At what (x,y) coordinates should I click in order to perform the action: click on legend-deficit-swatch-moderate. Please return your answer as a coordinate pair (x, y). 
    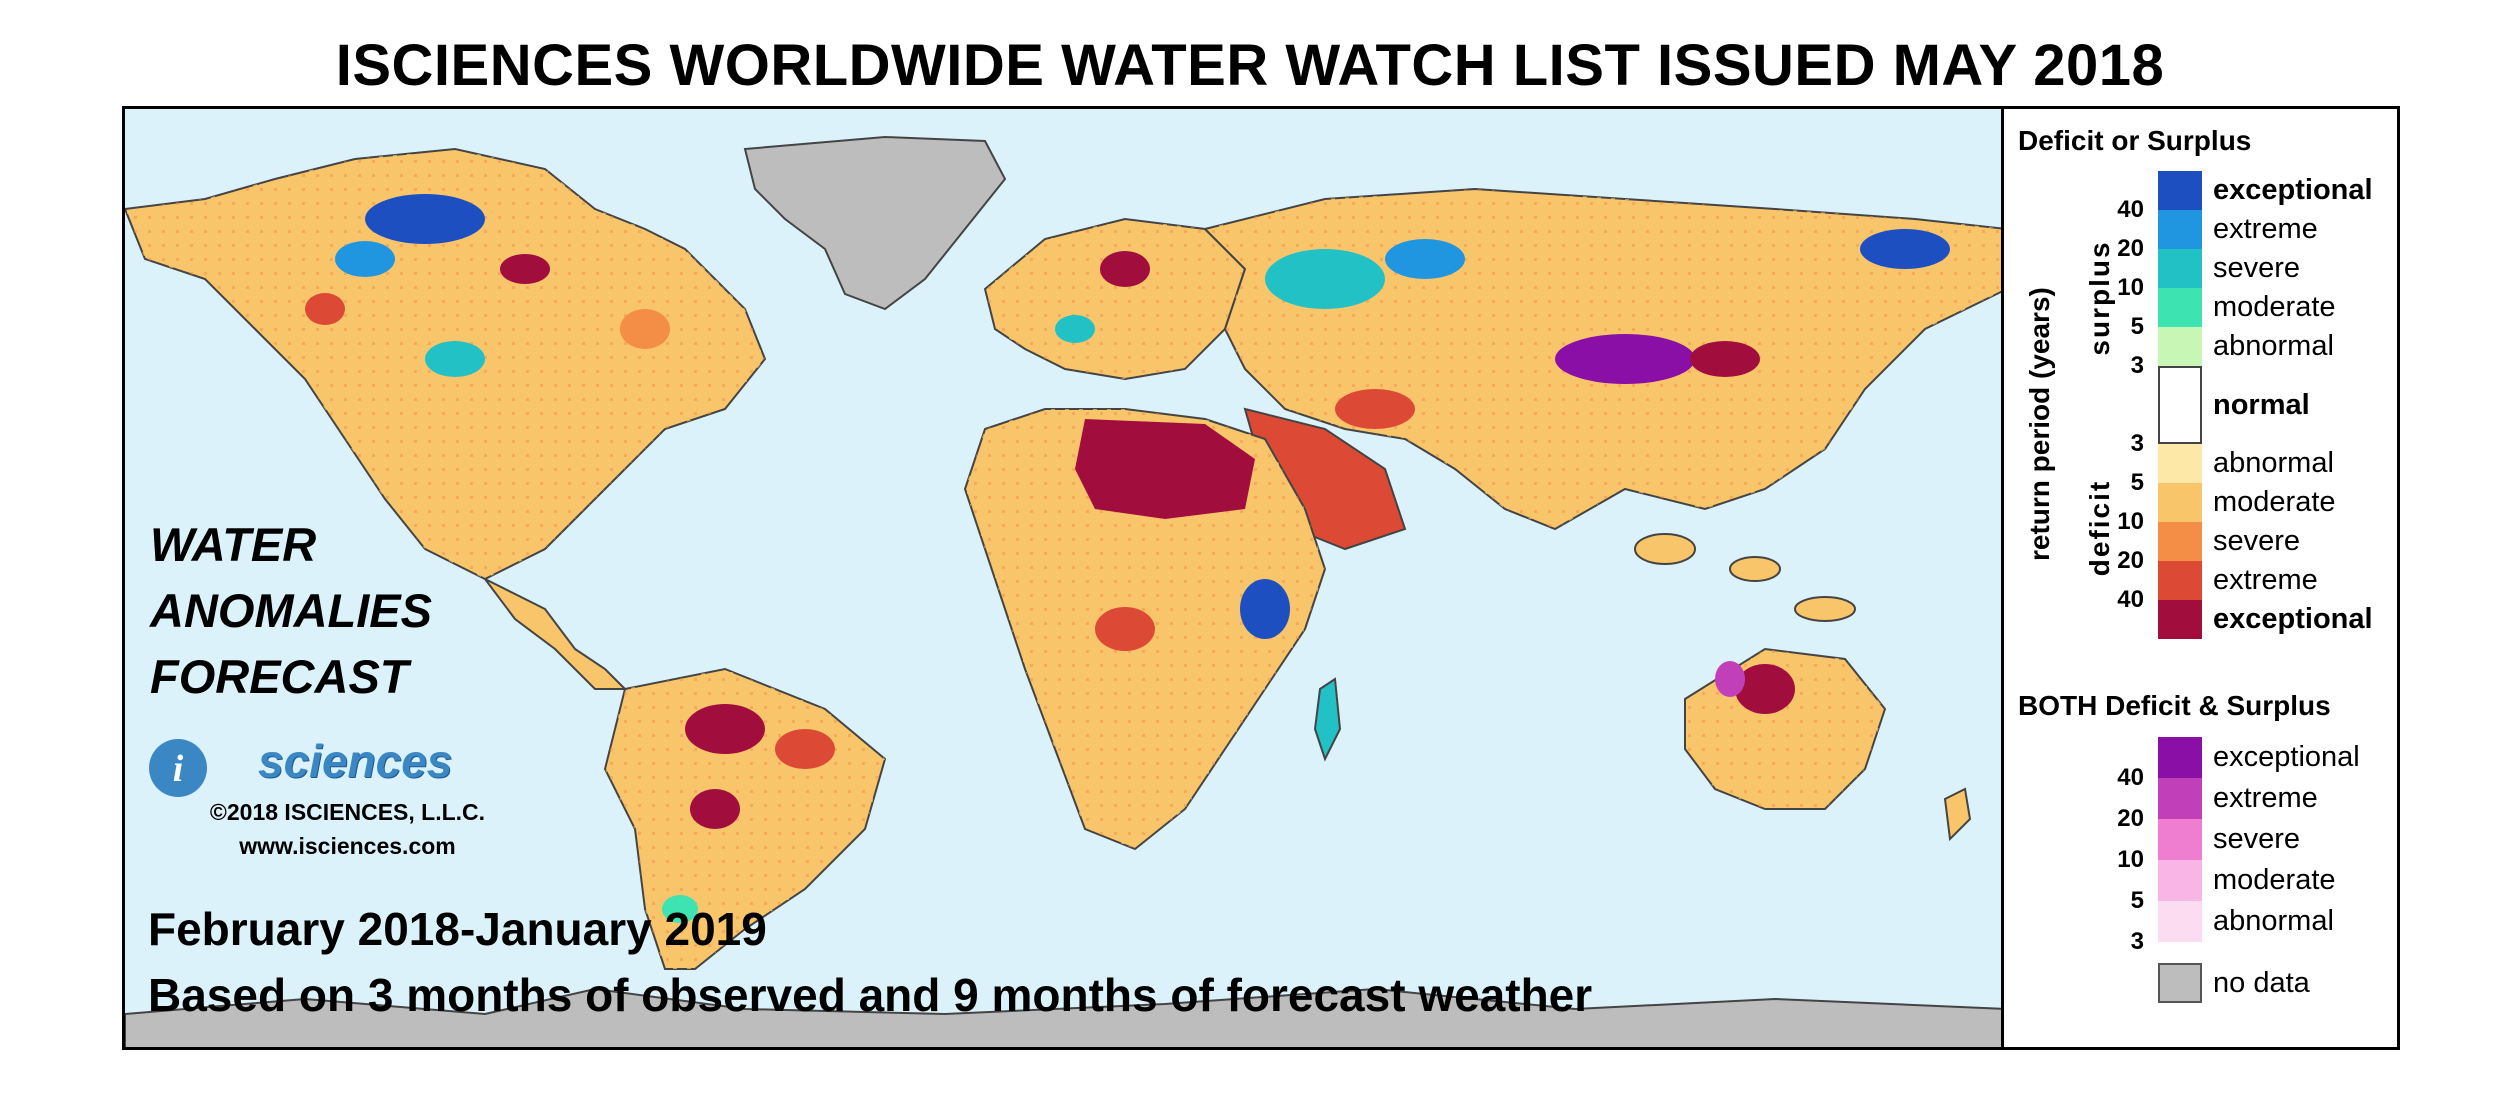
    Looking at the image, I should click on (2180, 502).